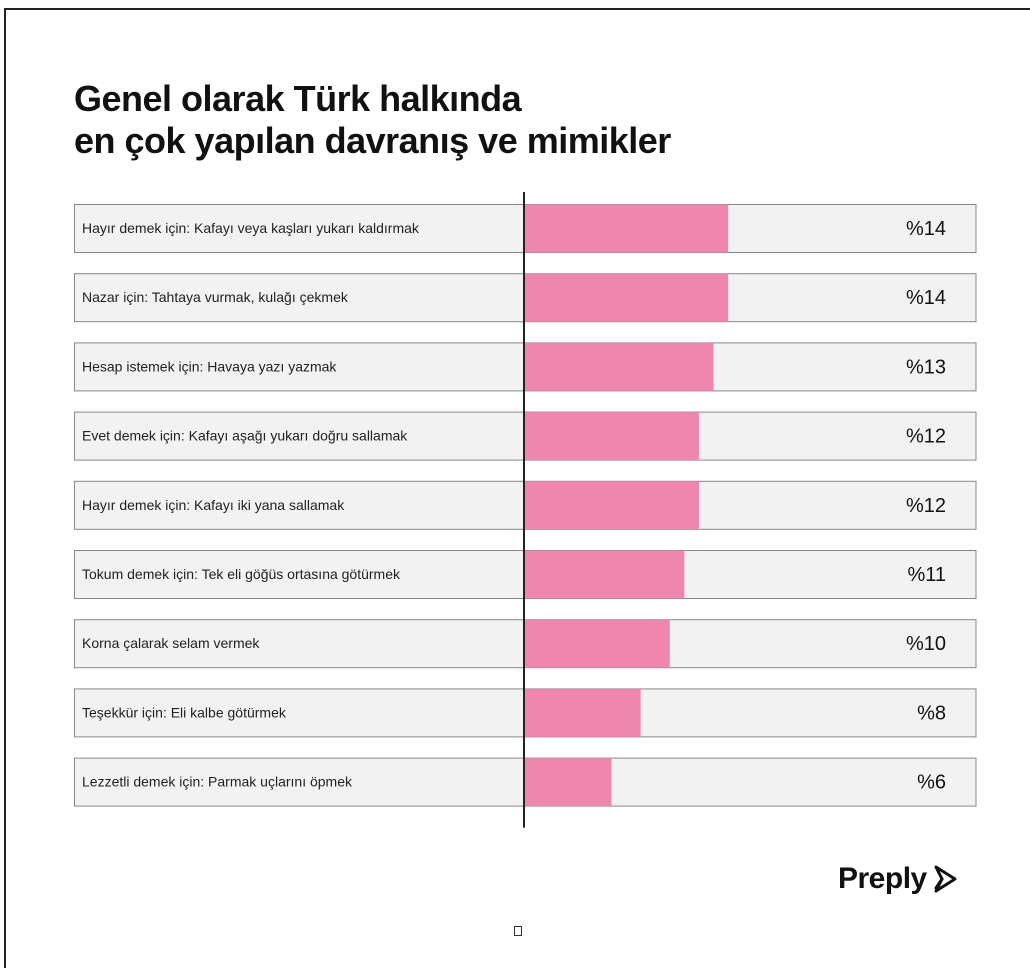 The width and height of the screenshot is (1030, 968). What do you see at coordinates (926, 367) in the screenshot?
I see `value-label: %13` at bounding box center [926, 367].